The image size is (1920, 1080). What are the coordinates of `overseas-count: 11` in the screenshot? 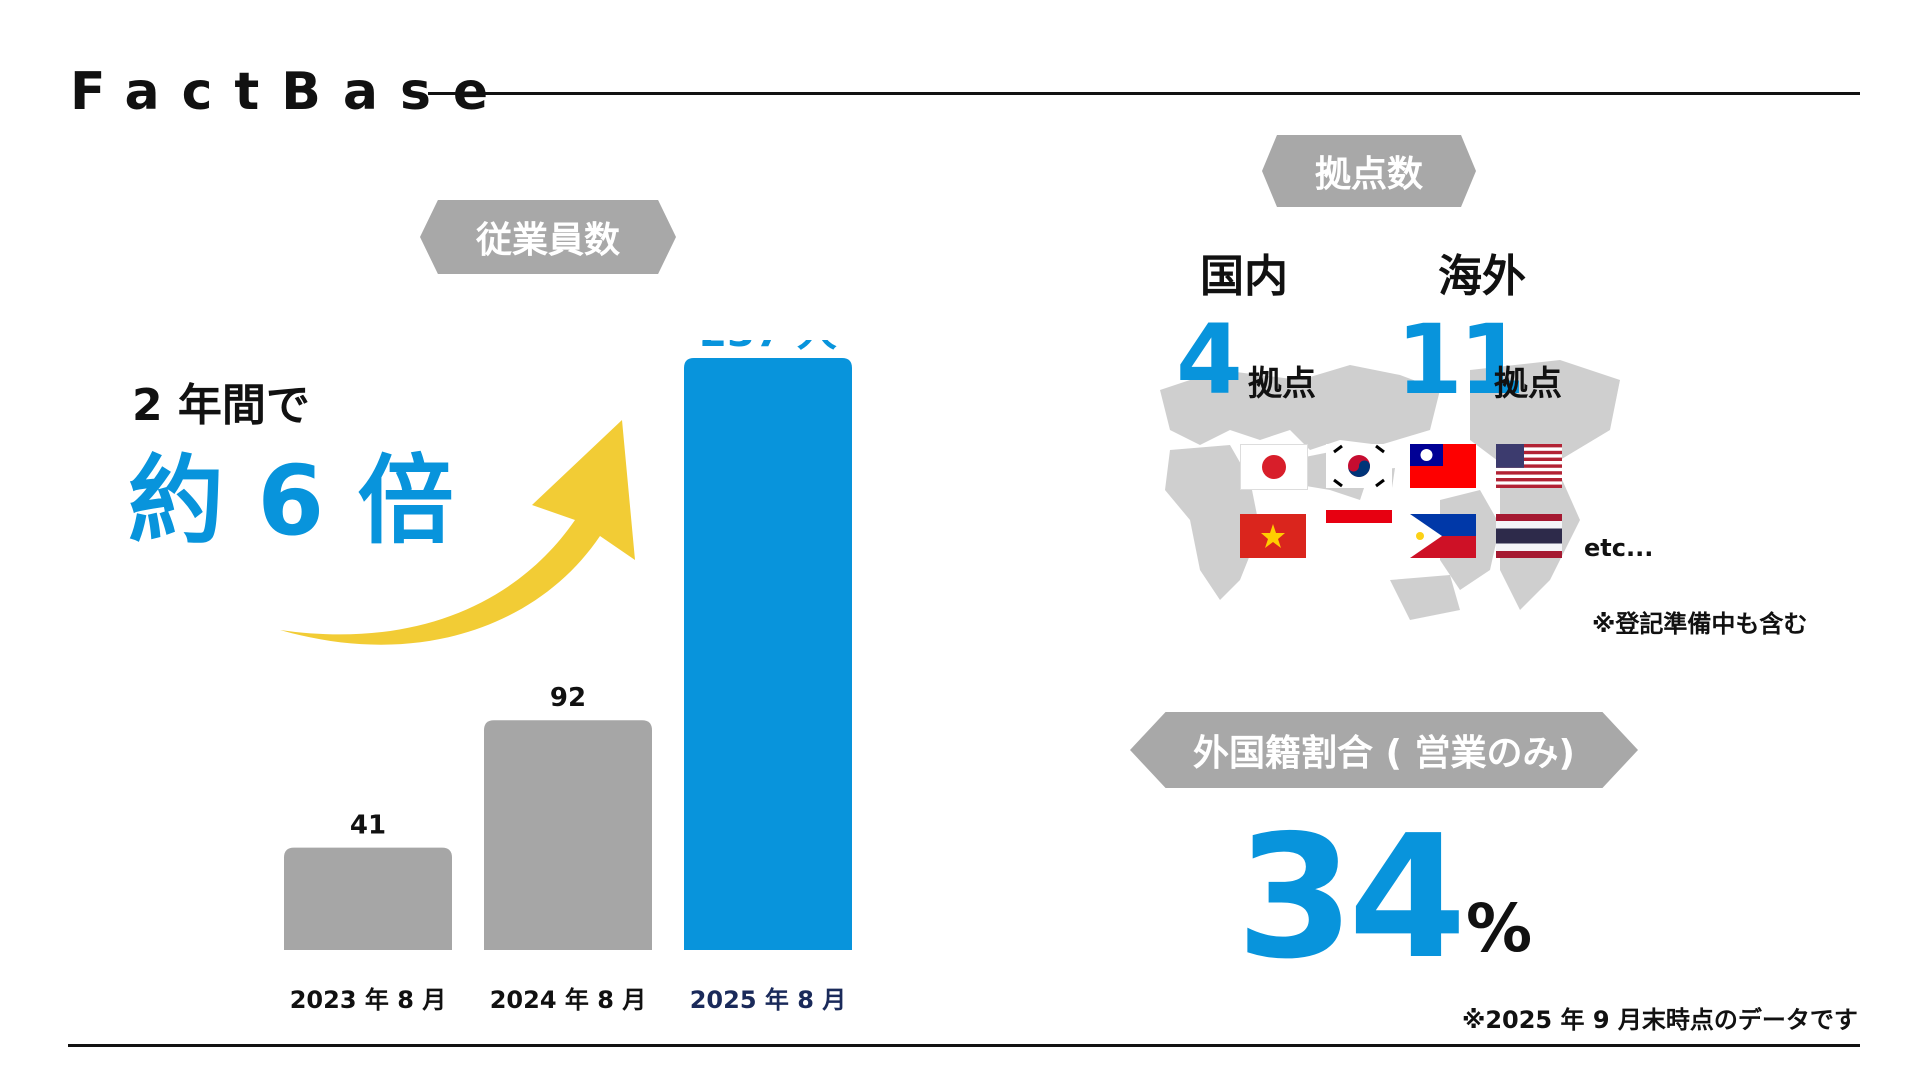 It's located at (1461, 360).